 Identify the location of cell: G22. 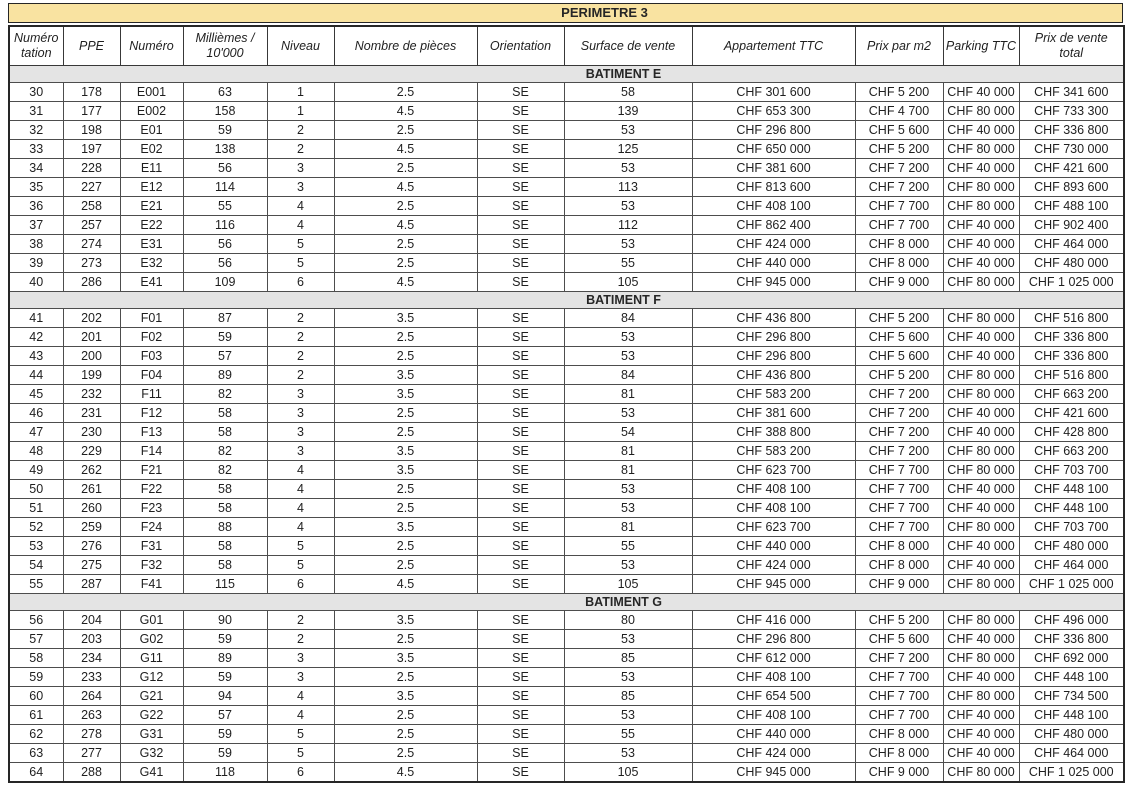
(151, 715).